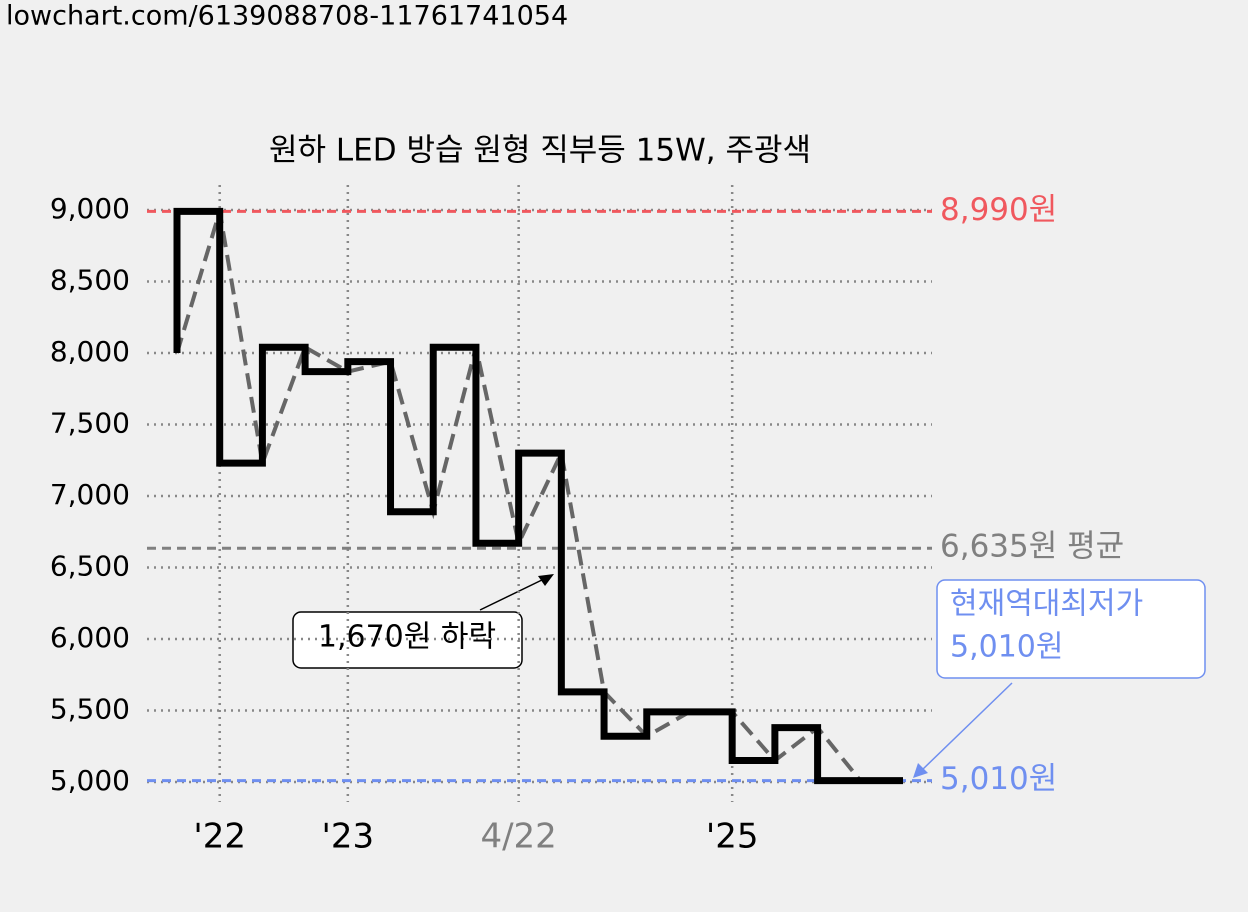  I want to click on reference-label: 5,010원, so click(998, 779).